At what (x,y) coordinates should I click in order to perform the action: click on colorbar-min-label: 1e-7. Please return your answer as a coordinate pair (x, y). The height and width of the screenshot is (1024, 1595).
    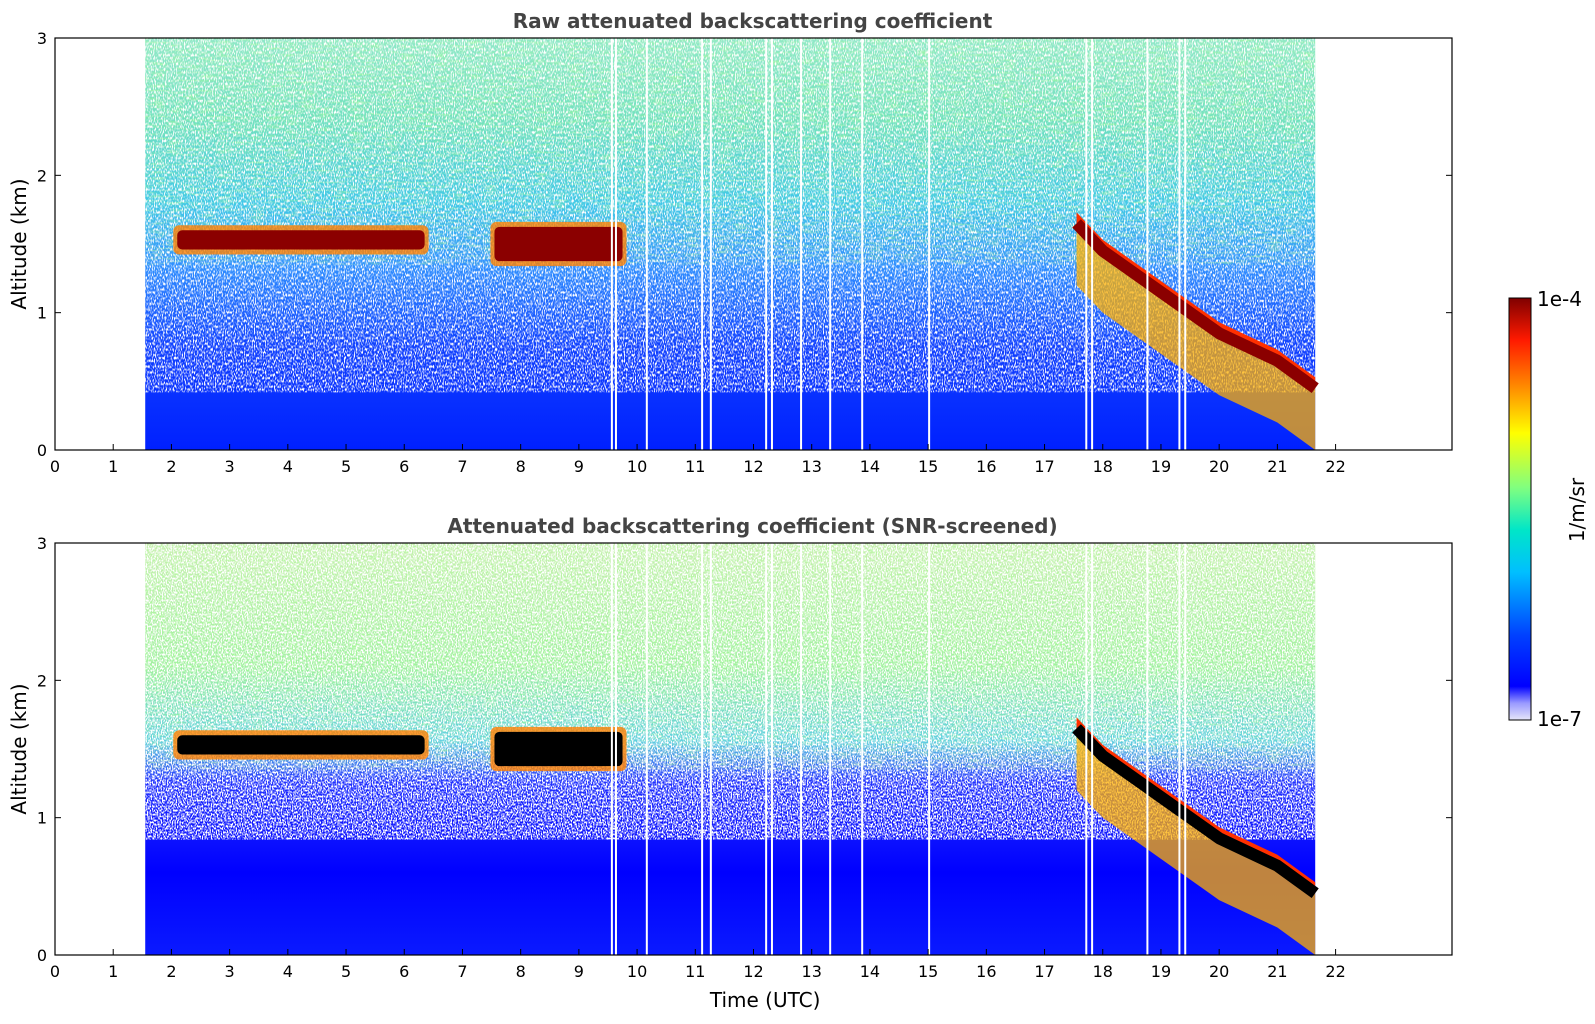
    Looking at the image, I should click on (1559, 719).